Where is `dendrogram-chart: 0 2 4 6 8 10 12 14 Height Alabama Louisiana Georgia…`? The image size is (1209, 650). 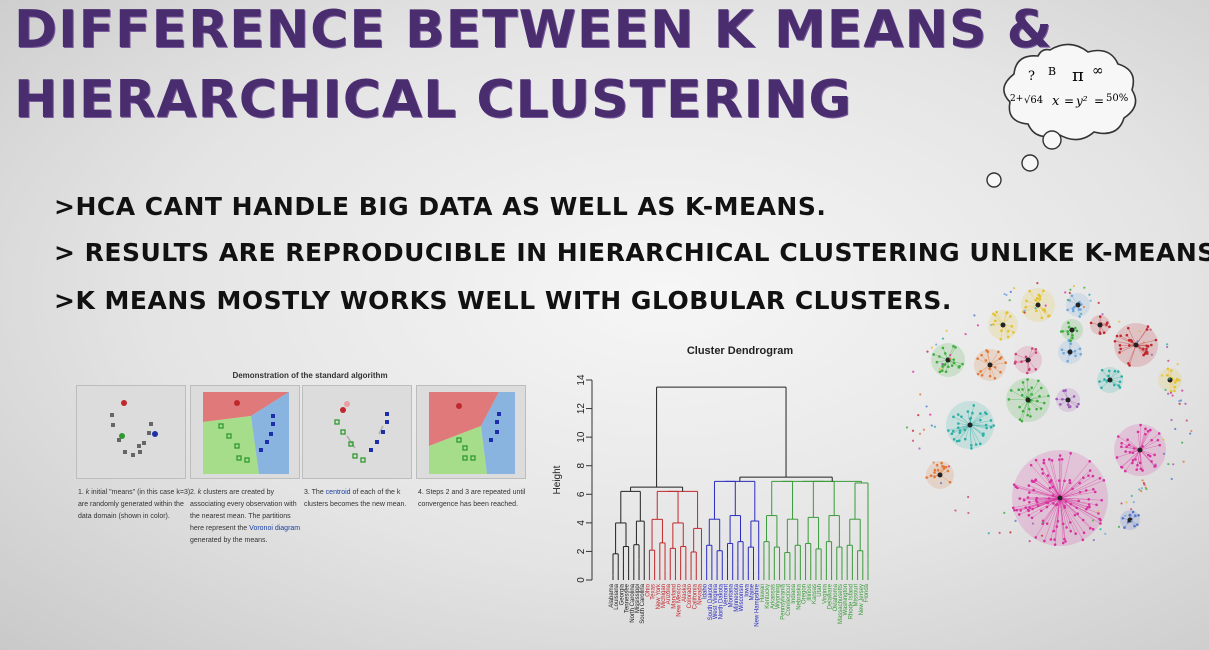
dendrogram-chart: 0 2 4 6 8 10 12 14 Height Alabama Louisiana Georgia… is located at coordinates (711, 500).